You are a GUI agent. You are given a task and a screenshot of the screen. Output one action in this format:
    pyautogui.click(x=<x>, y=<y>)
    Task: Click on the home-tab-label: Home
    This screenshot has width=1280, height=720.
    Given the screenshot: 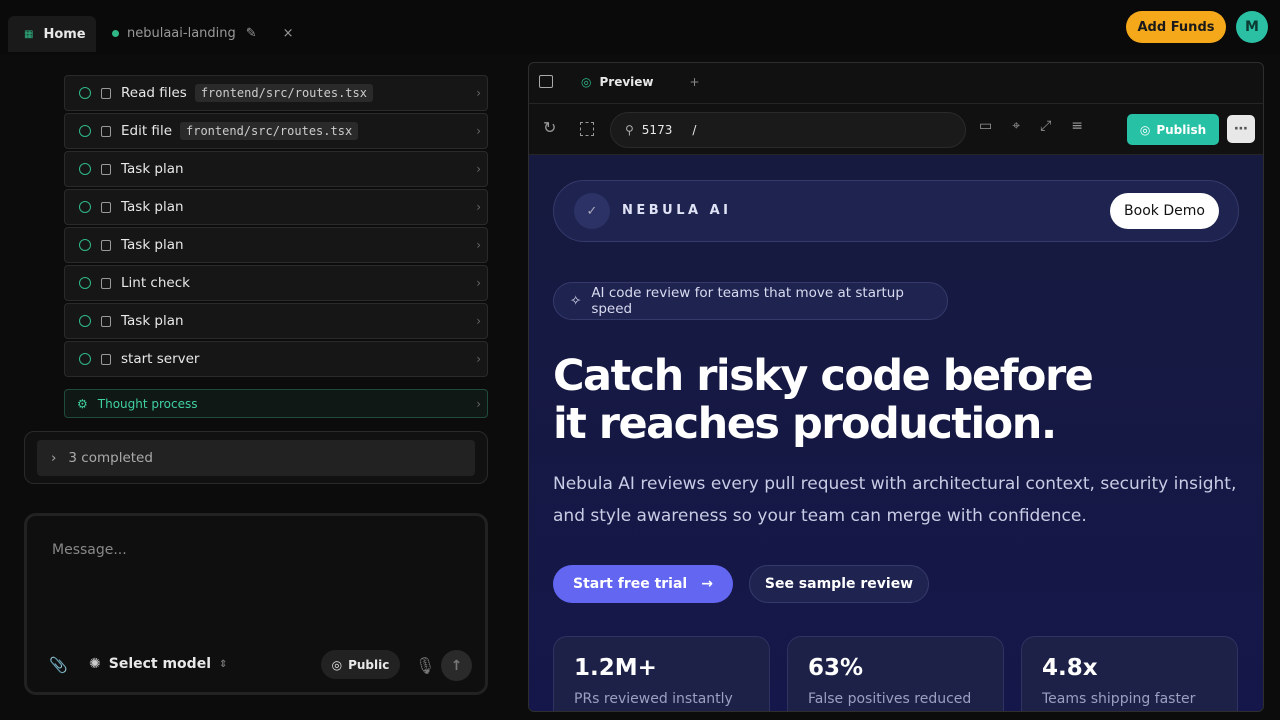 What is the action you would take?
    pyautogui.click(x=64, y=34)
    